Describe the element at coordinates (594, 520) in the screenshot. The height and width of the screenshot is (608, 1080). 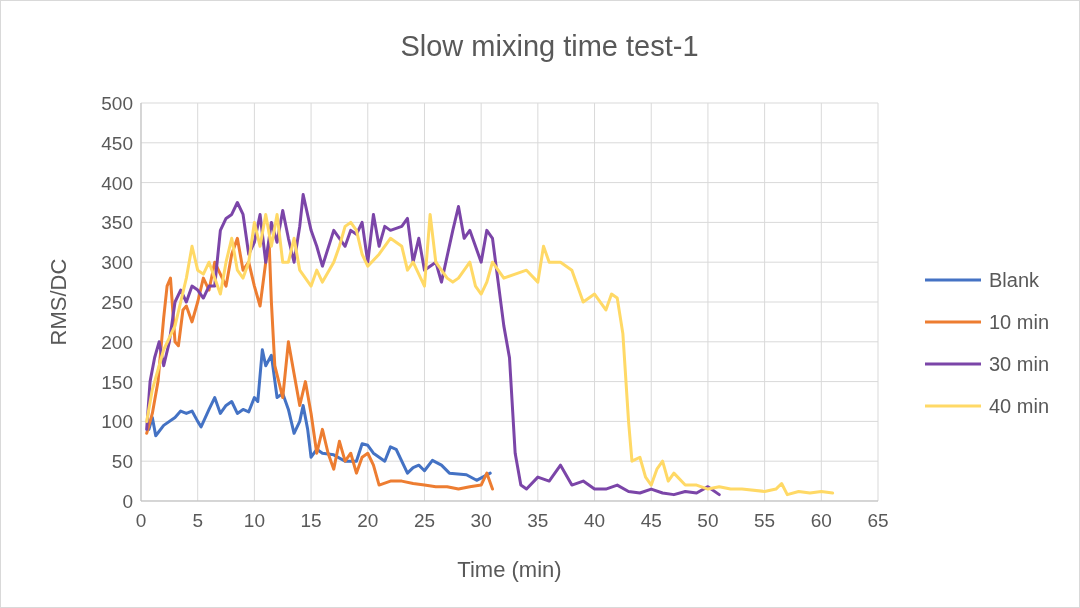
I see `x-tick-label: 40` at that location.